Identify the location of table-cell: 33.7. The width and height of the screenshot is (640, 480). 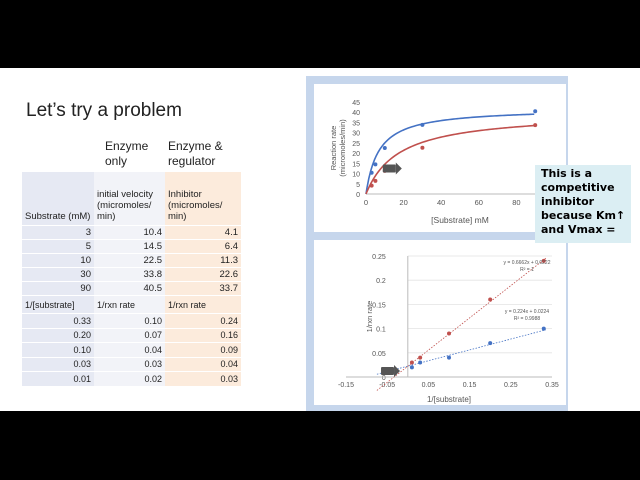
(203, 288).